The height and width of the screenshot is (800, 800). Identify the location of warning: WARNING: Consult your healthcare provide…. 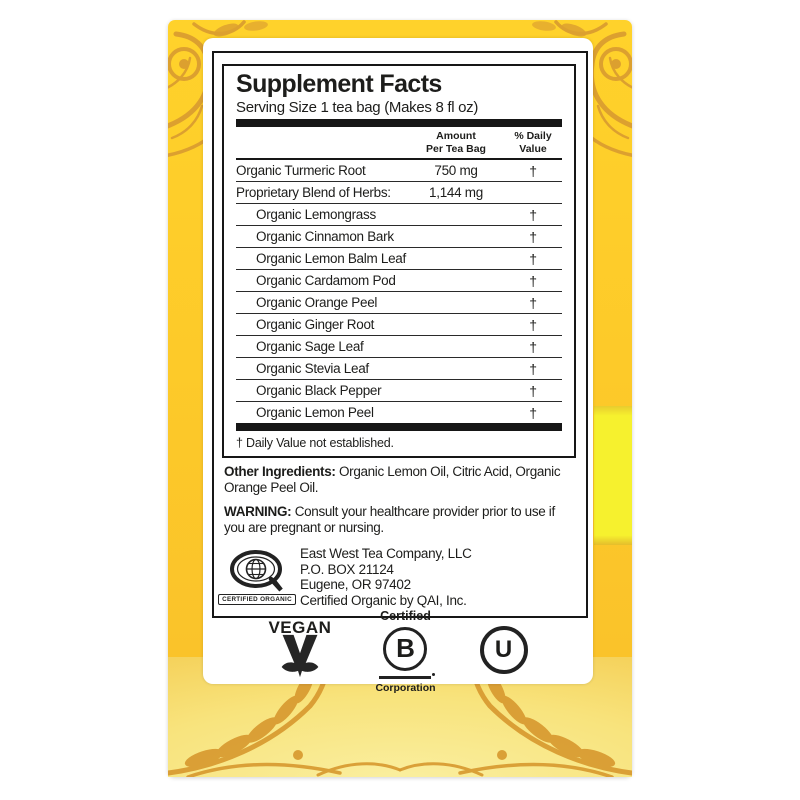
(399, 520).